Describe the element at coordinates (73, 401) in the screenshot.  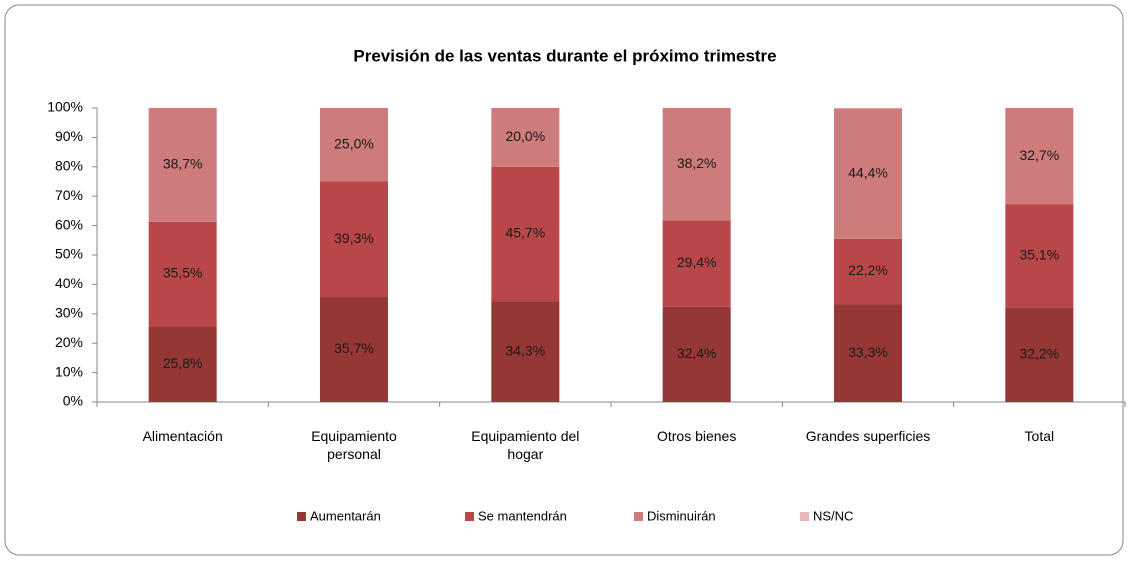
I see `y-tick-label: 0%` at that location.